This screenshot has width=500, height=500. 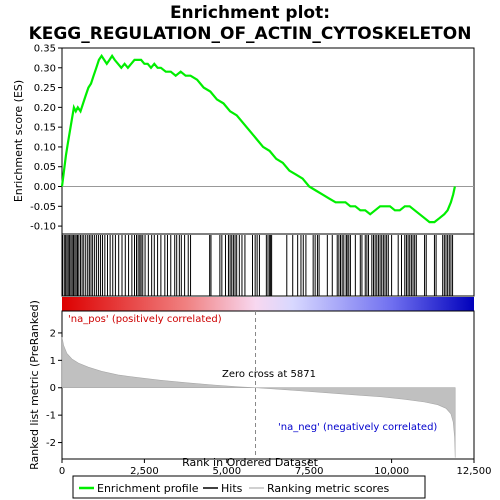 I want to click on chart-title-line2: KEGG_REGULATION_OF_ACTIN_CYTOSKELETON, so click(x=250, y=34).